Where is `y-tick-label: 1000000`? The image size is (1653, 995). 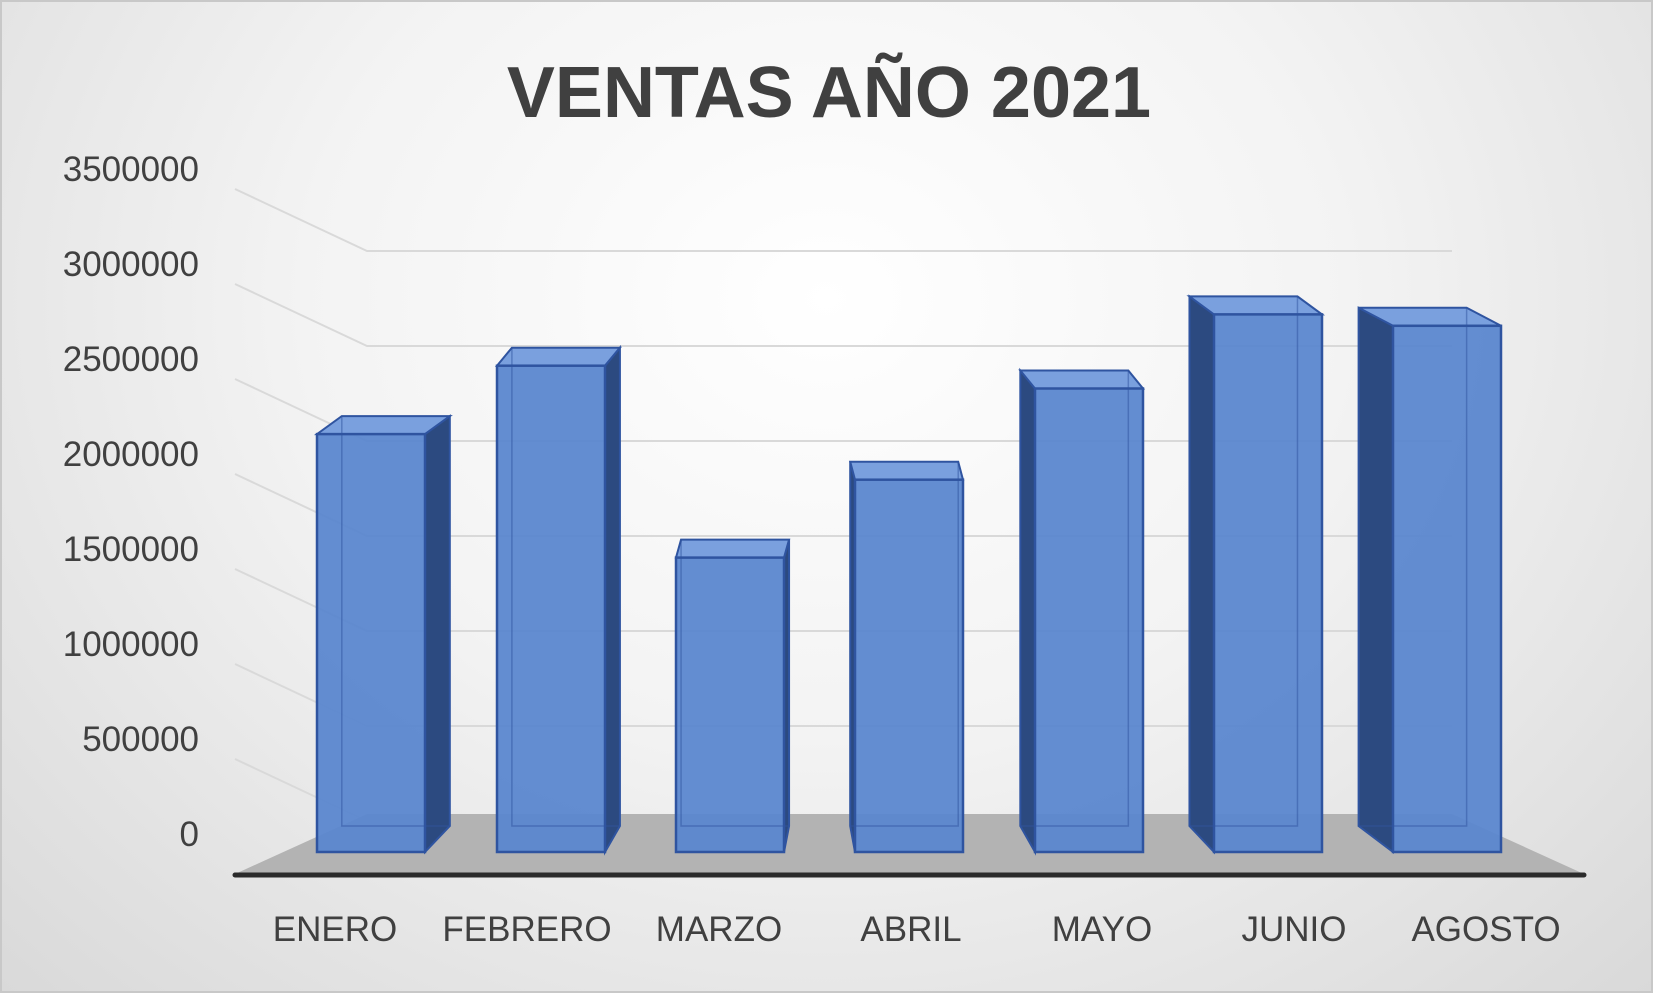 y-tick-label: 1000000 is located at coordinates (131, 644).